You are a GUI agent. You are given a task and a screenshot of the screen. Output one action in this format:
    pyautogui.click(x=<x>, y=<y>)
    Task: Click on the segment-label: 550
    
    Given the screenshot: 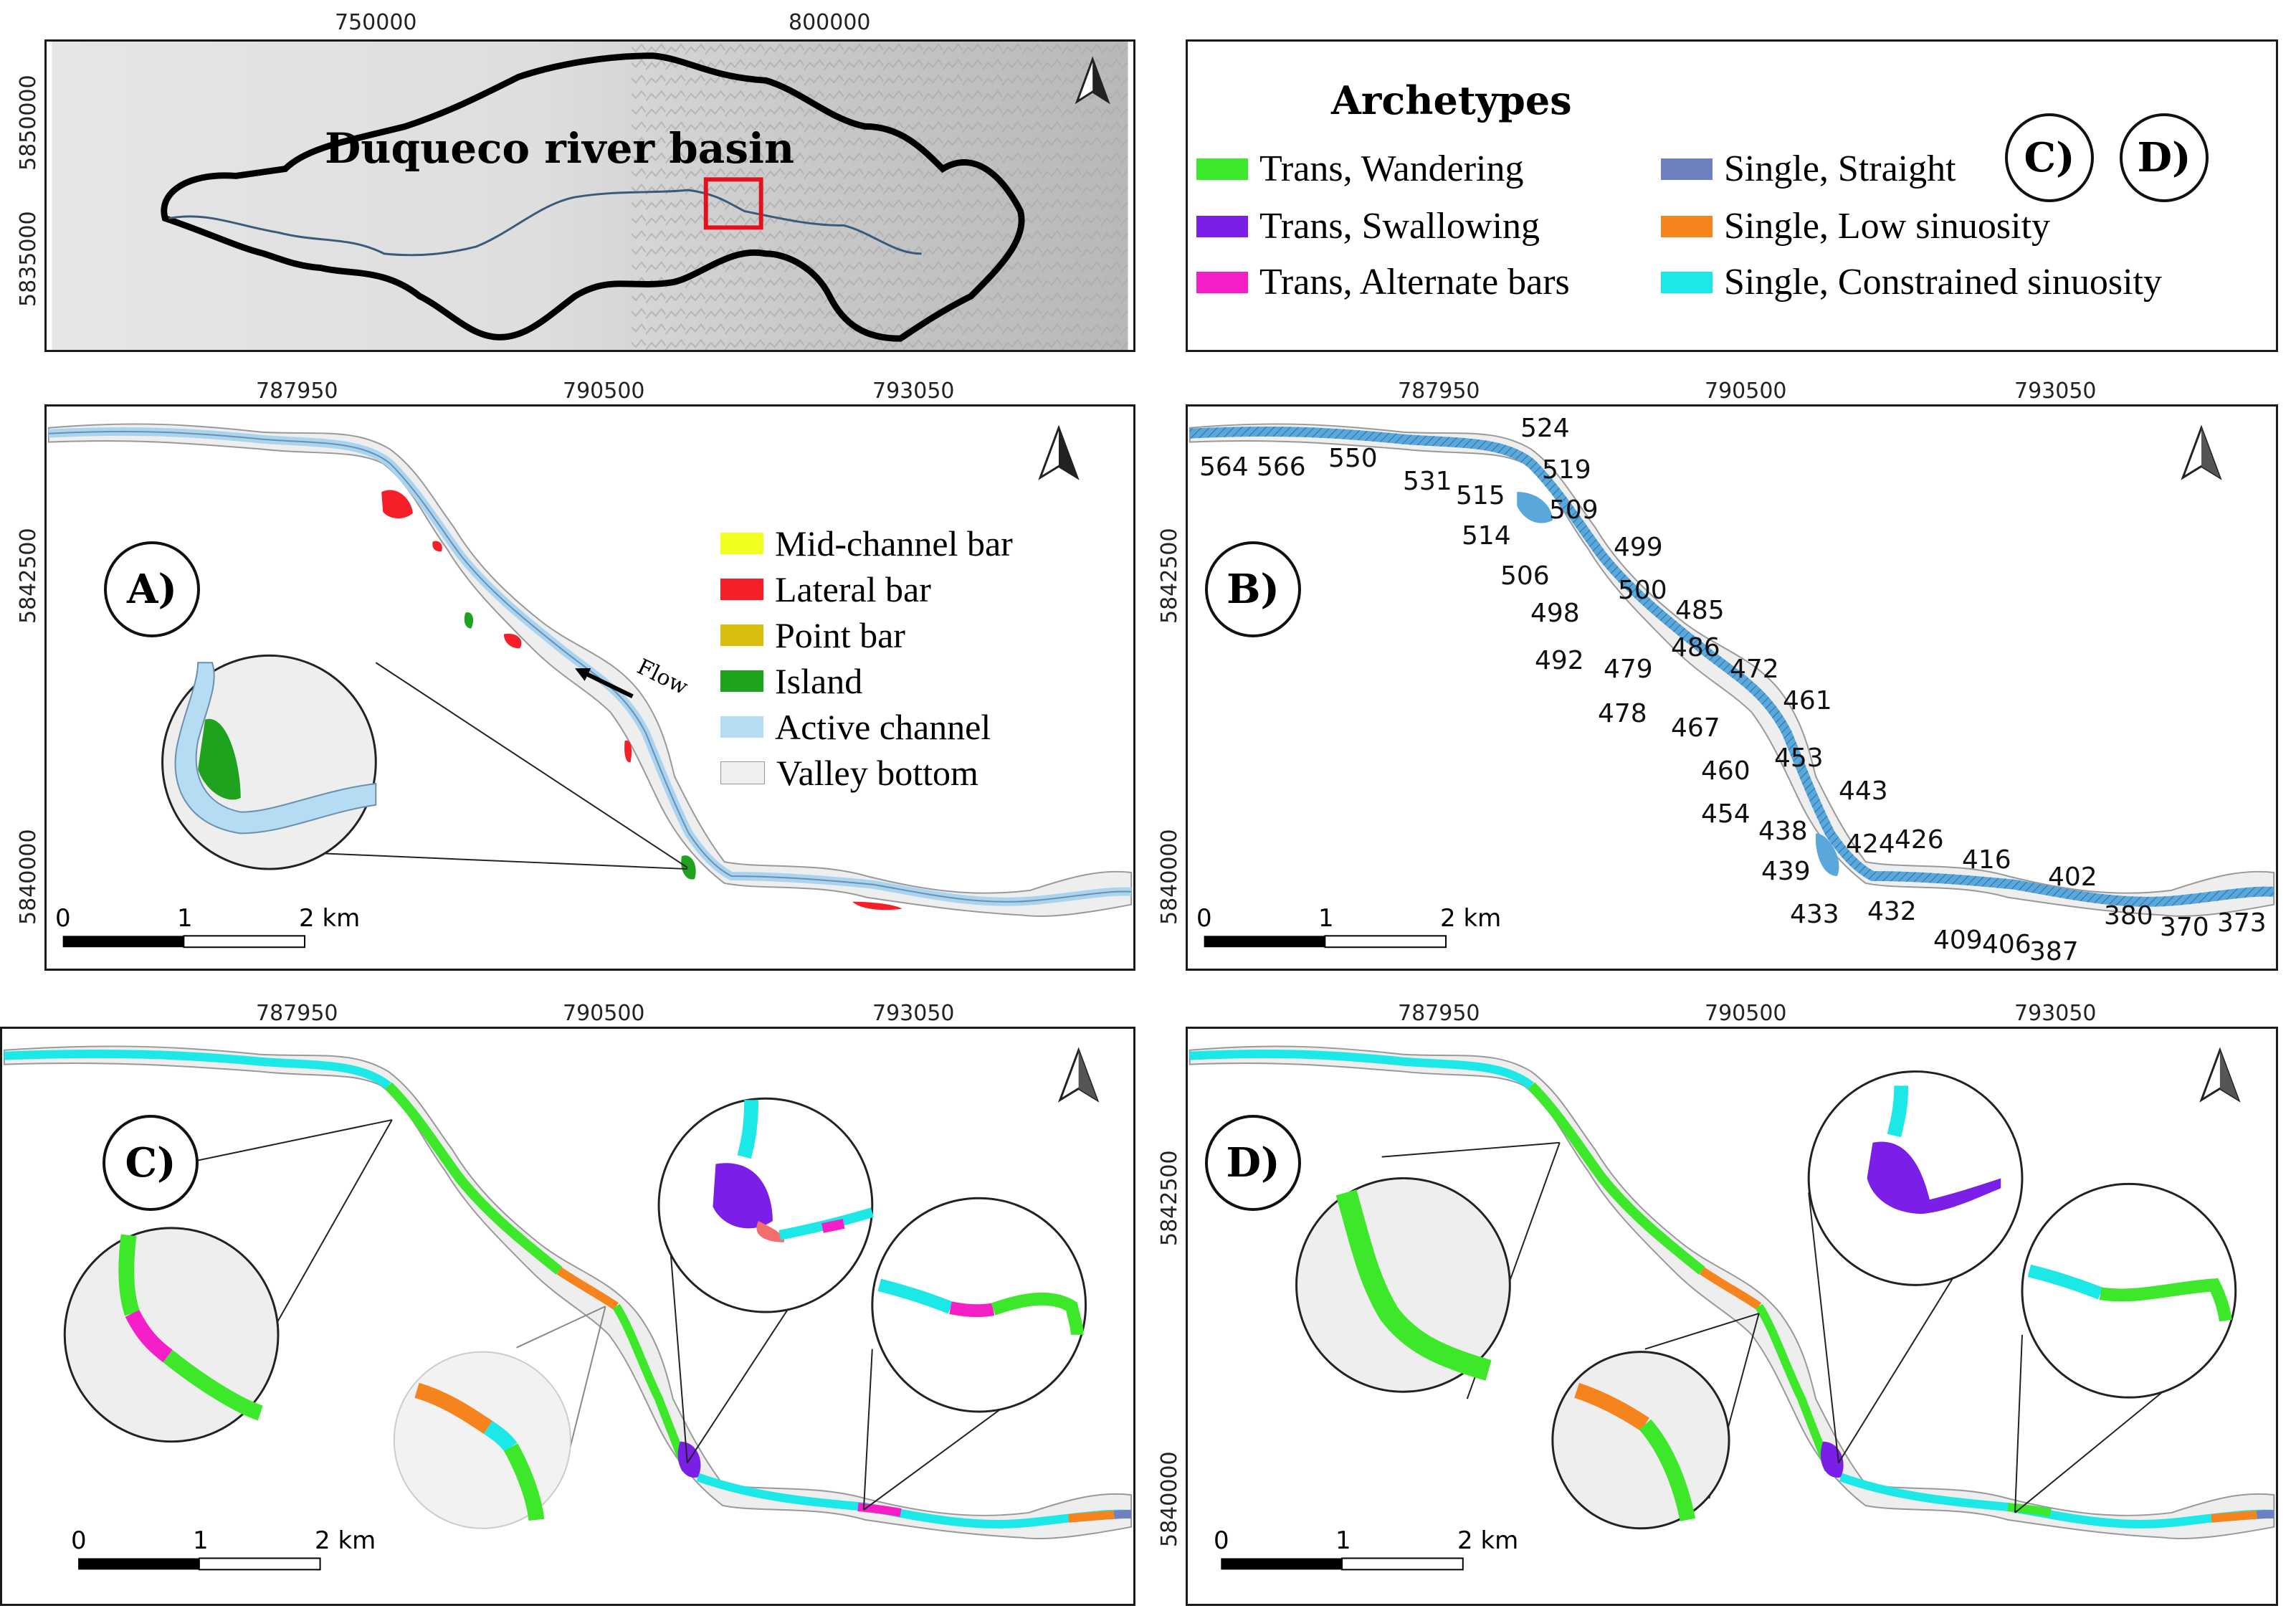 What is the action you would take?
    pyautogui.click(x=1353, y=458)
    